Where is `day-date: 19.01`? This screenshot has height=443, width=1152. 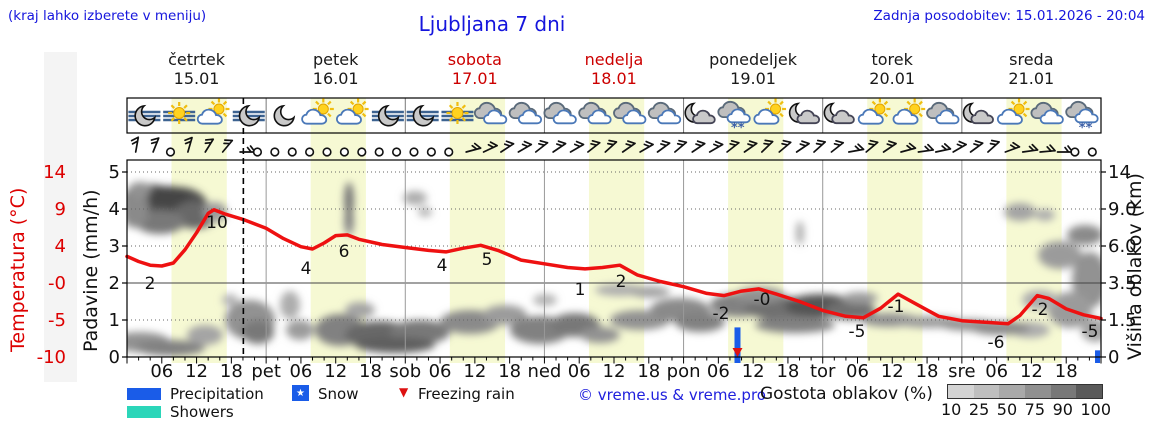
day-date: 19.01 is located at coordinates (753, 78).